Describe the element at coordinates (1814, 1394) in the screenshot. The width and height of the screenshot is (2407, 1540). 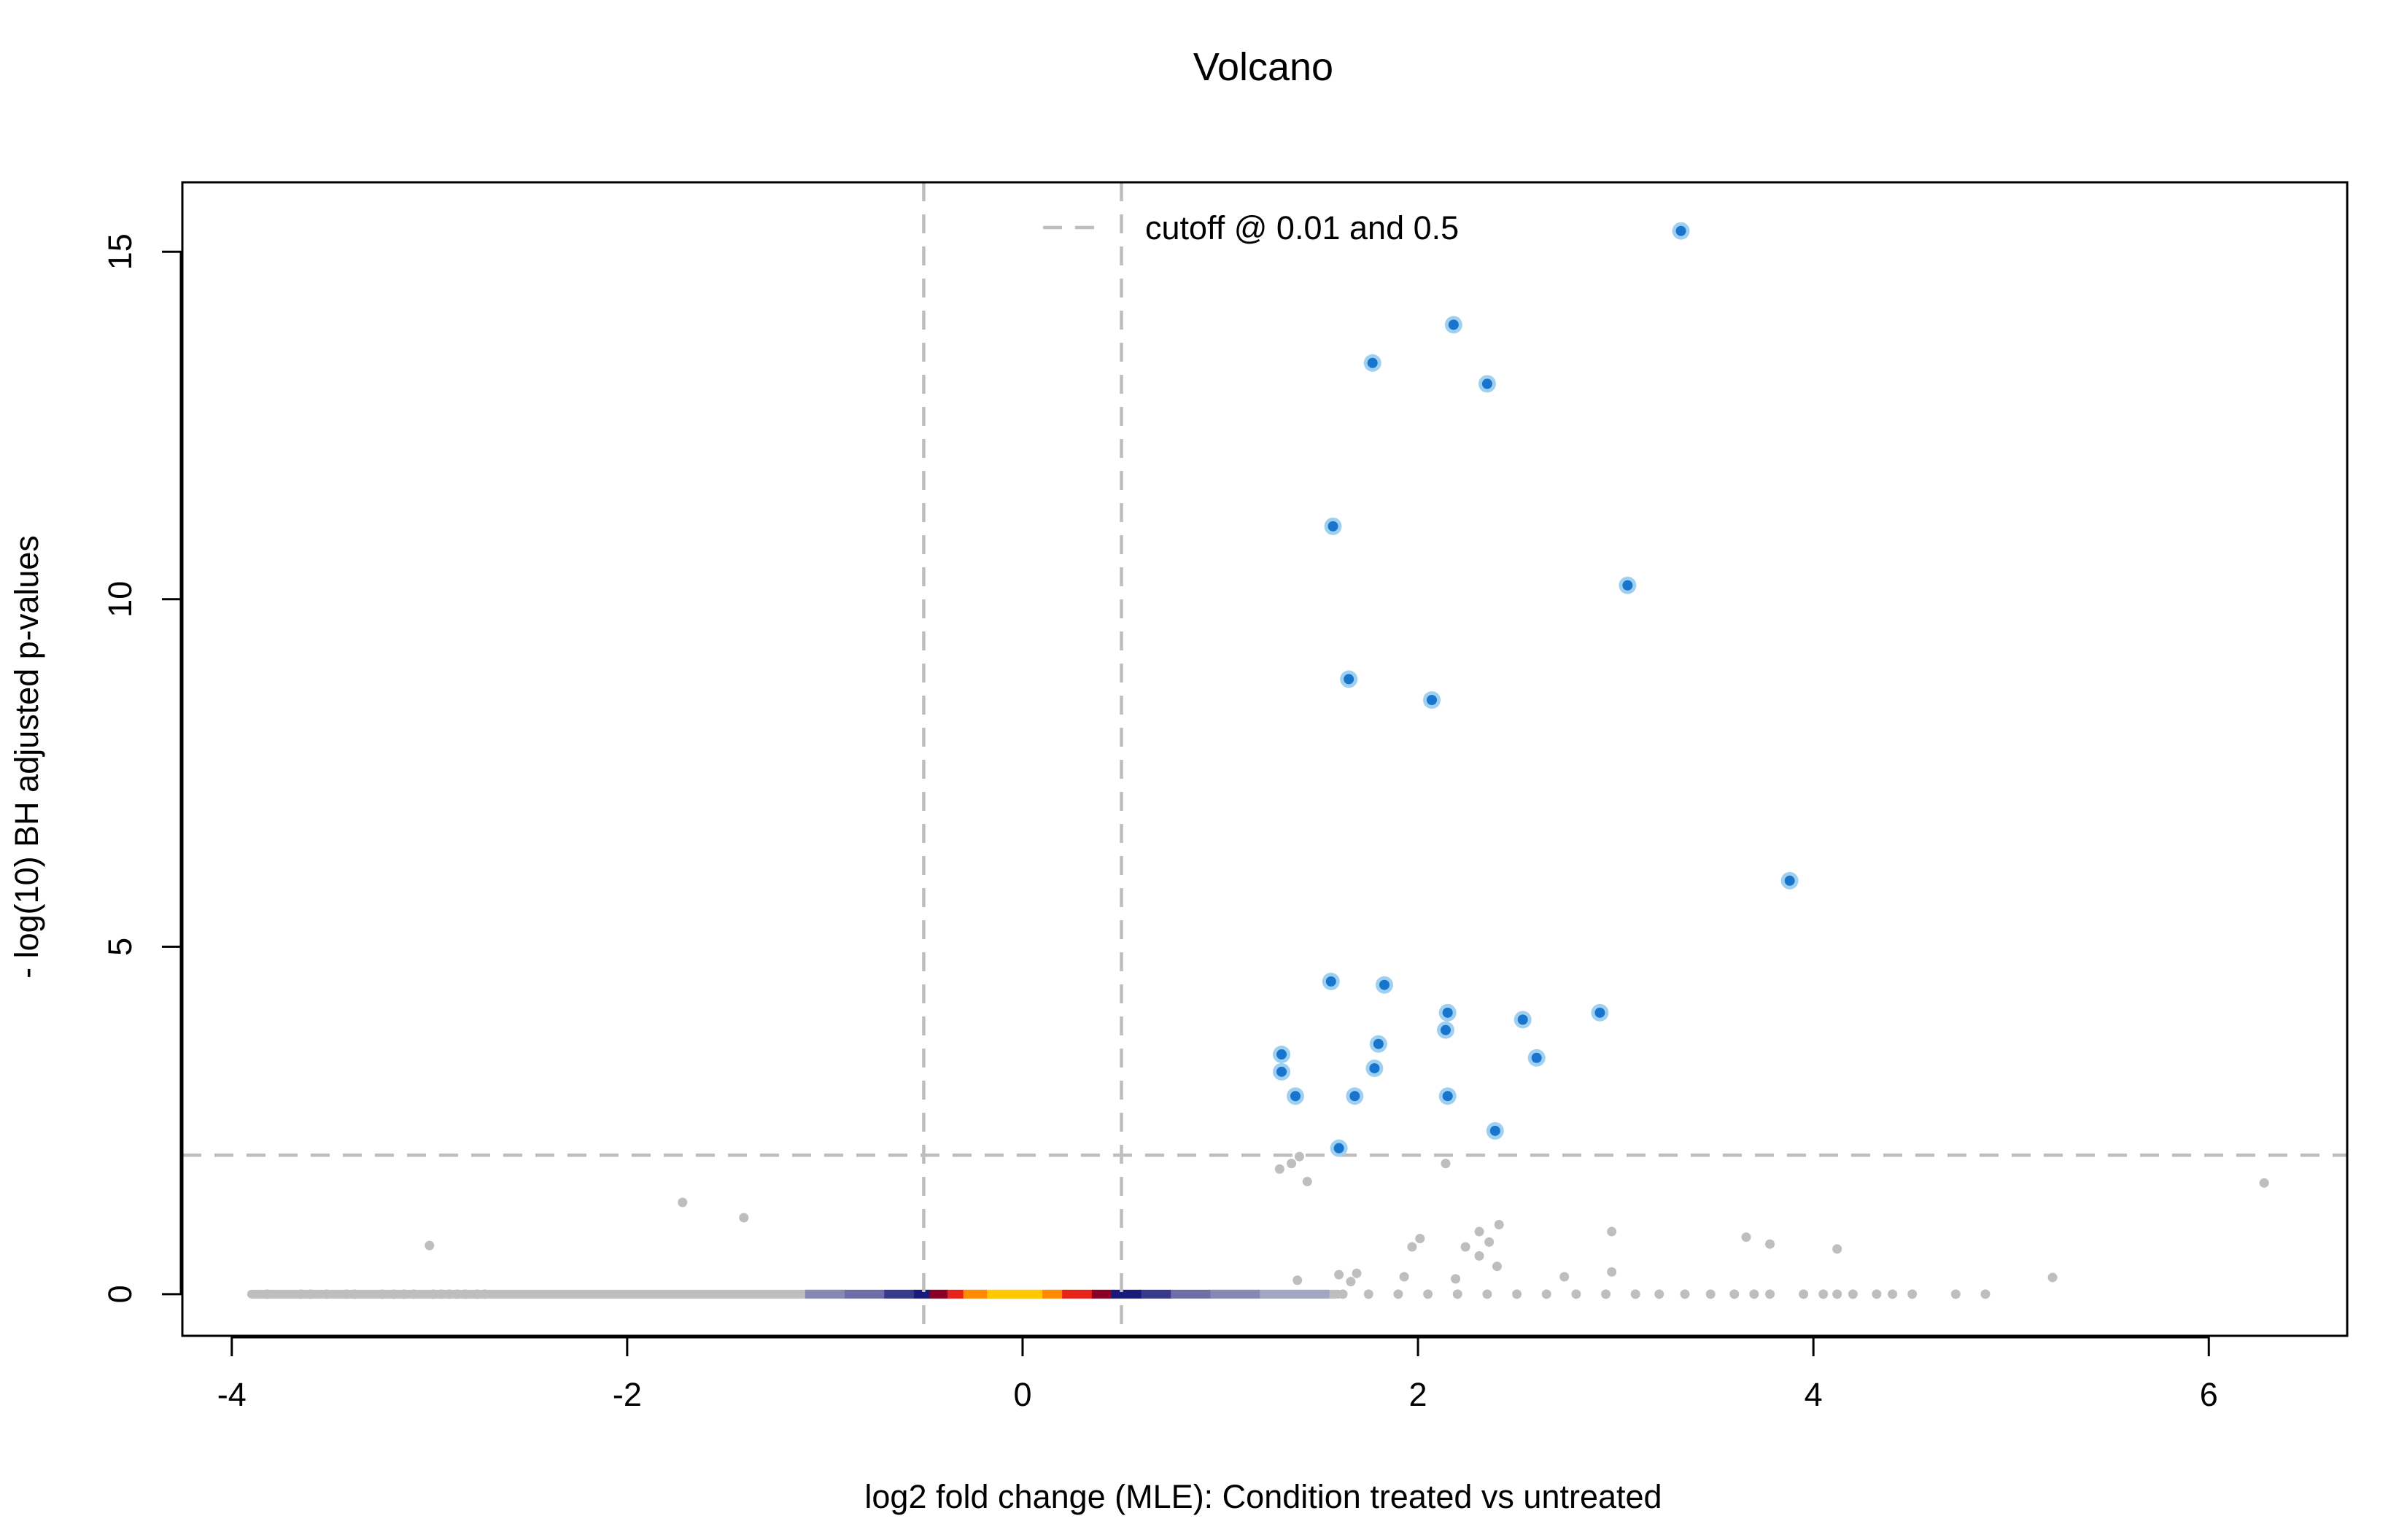
I see `x-tick-label: 4` at that location.